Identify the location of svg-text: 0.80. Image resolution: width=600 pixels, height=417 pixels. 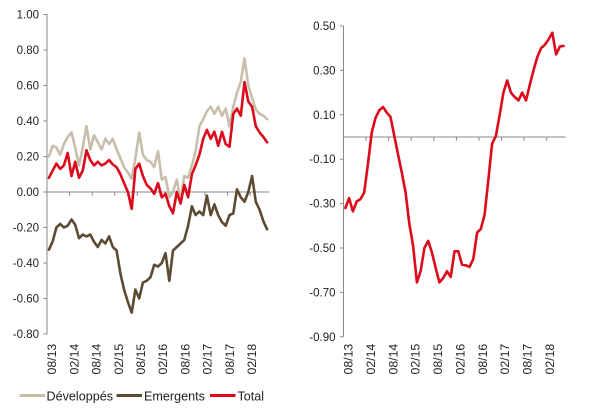
(28, 51).